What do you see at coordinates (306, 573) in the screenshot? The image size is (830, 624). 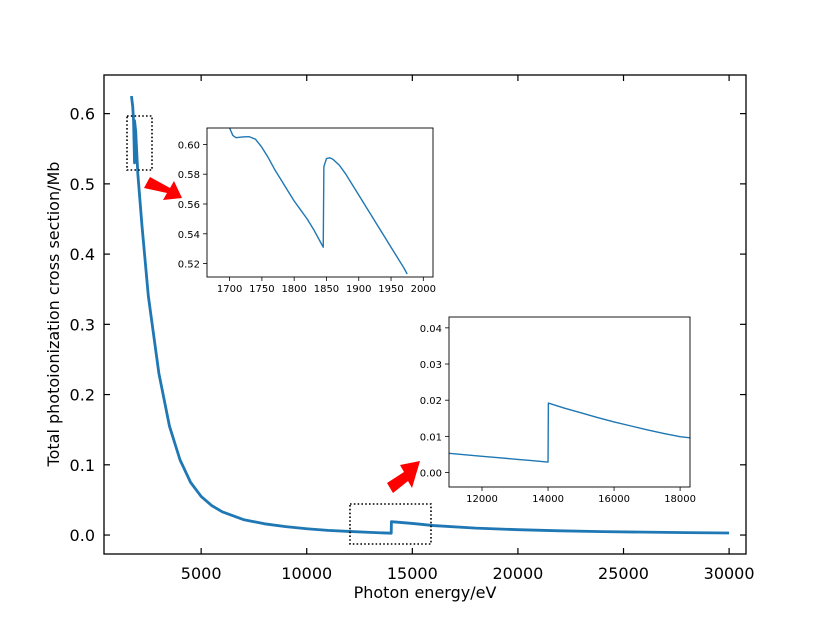 I see `x-tick-label: 10000` at bounding box center [306, 573].